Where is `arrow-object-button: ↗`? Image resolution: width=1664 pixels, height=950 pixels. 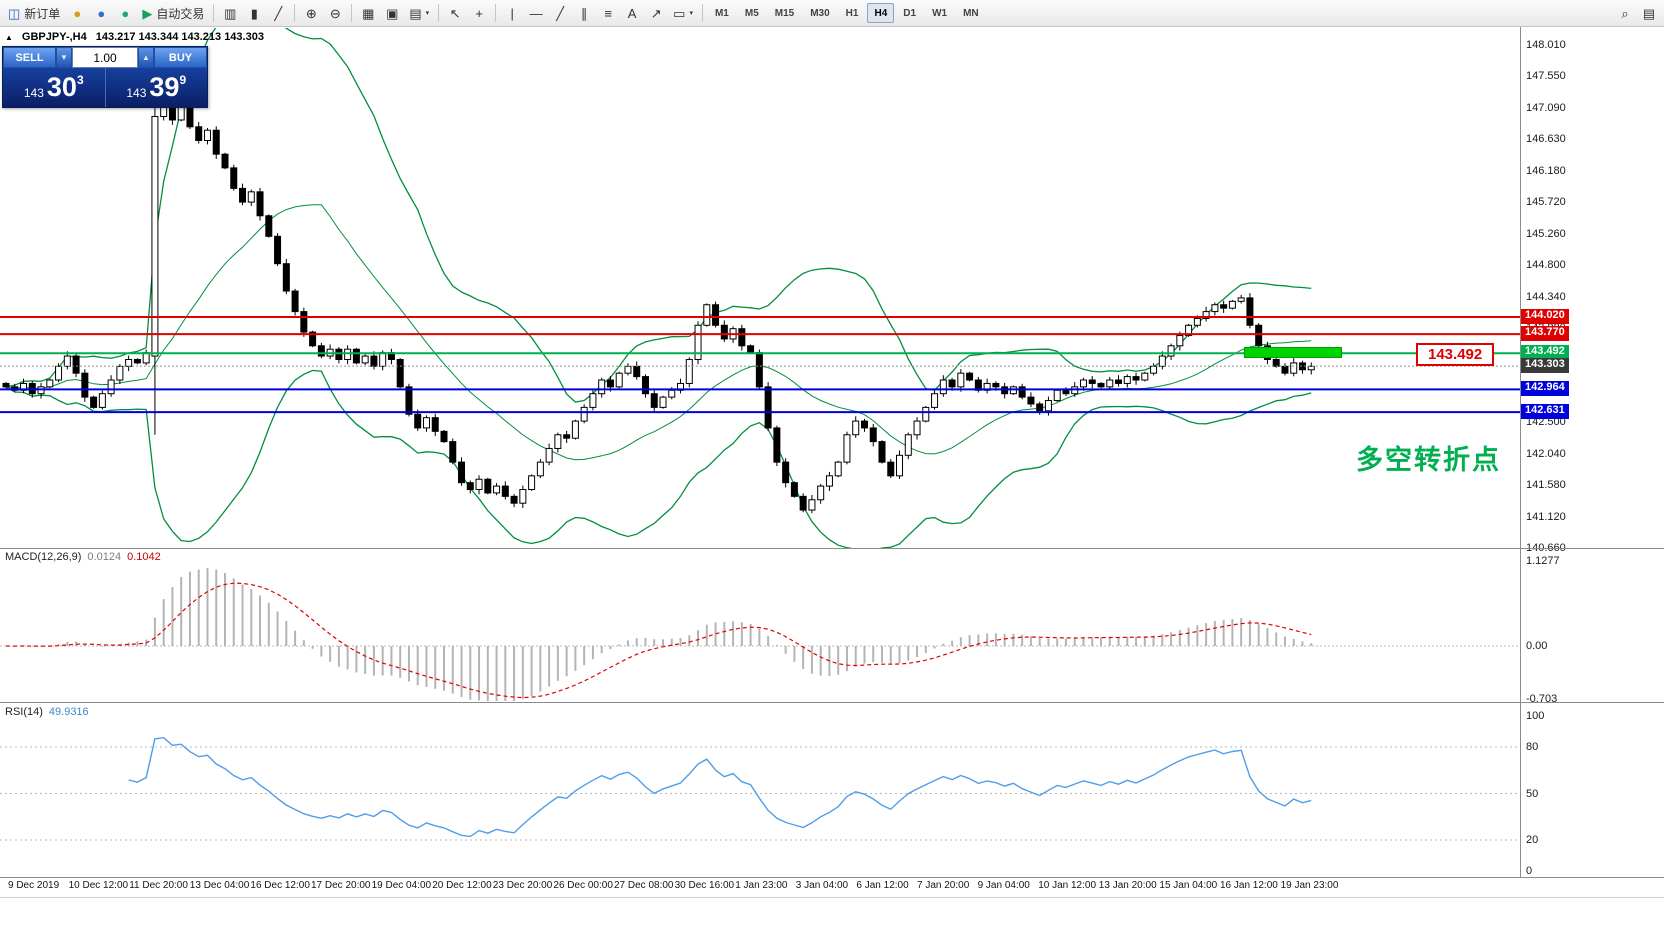 arrow-object-button: ↗ is located at coordinates (656, 13).